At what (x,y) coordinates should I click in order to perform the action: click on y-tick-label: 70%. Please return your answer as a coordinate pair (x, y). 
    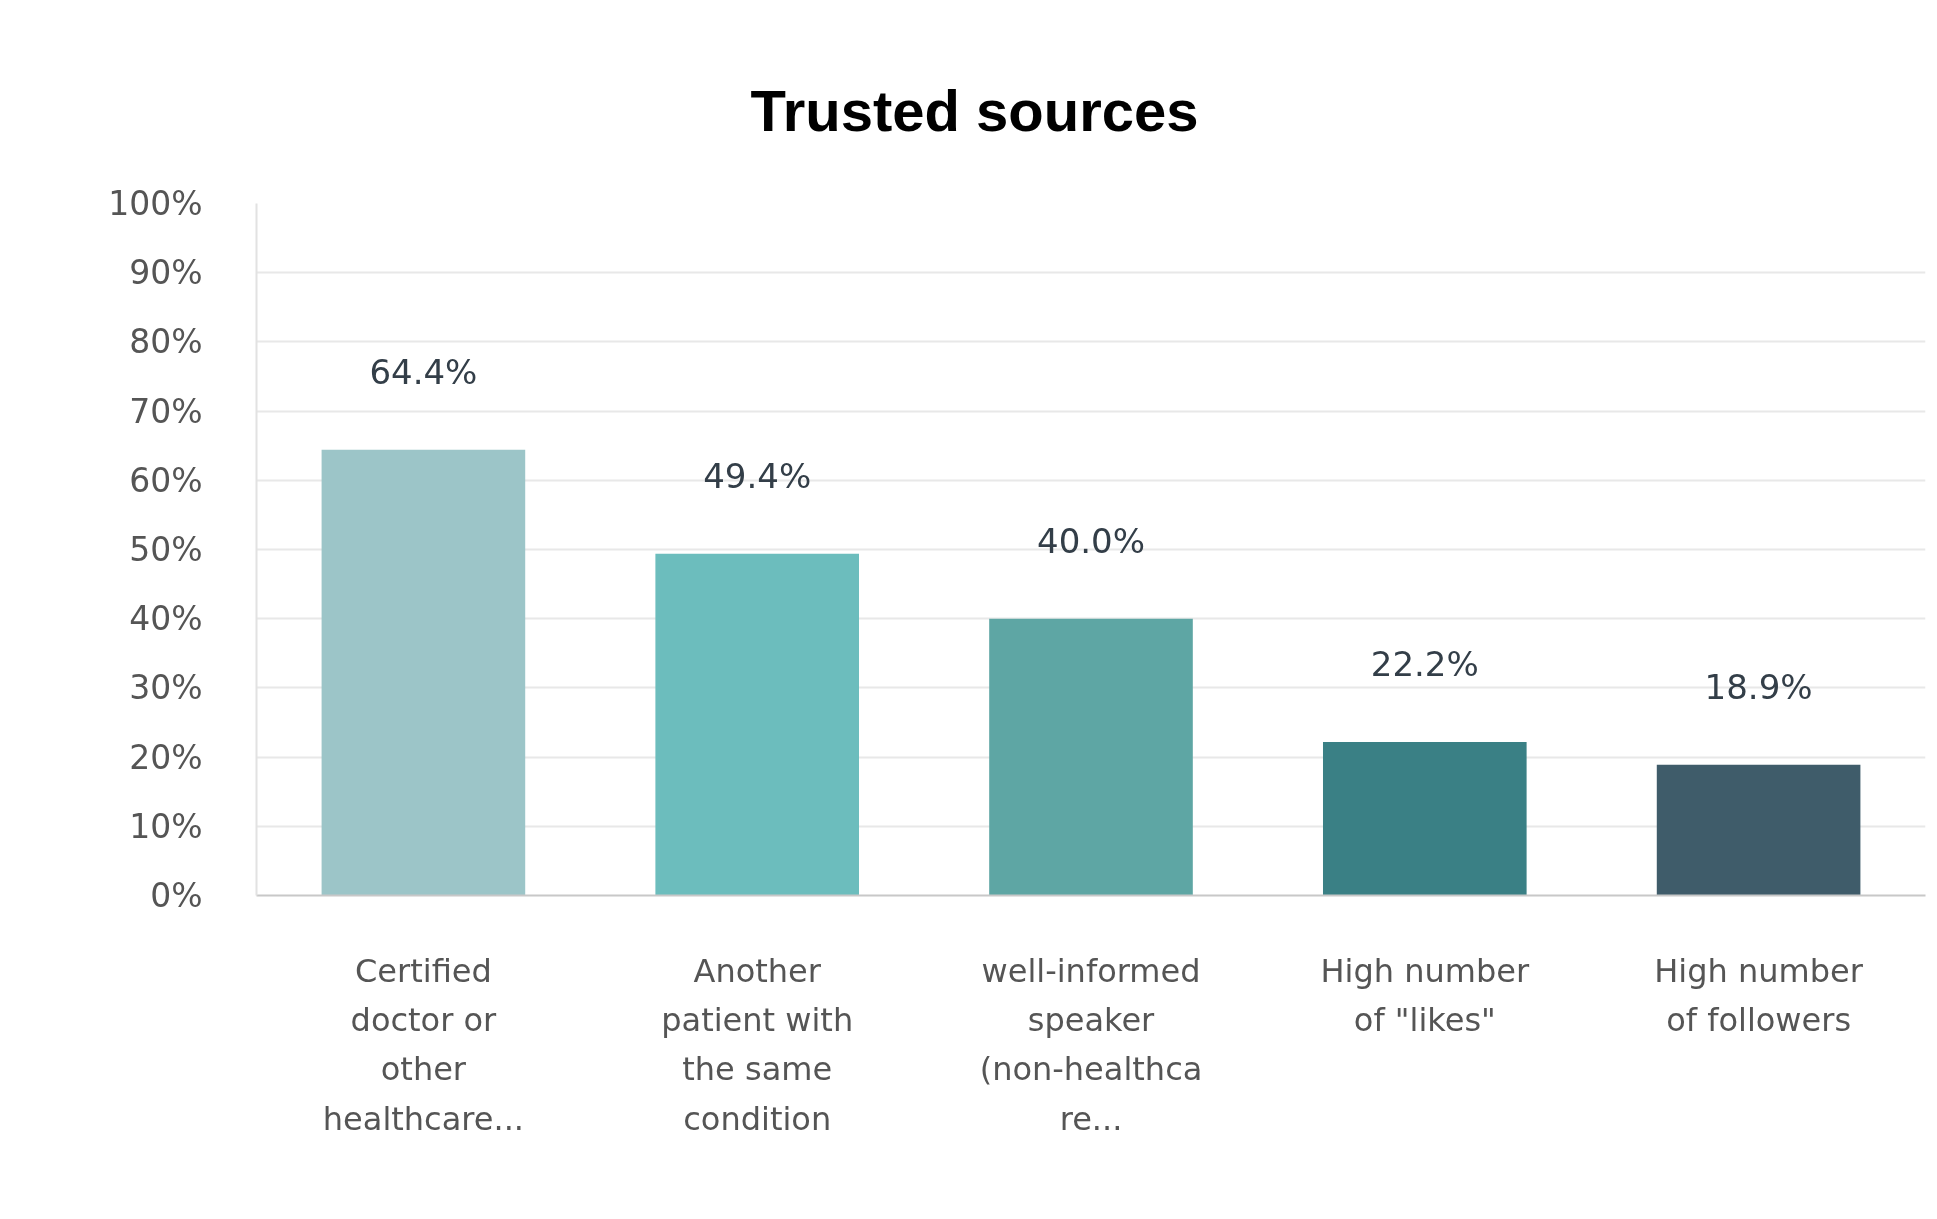
    Looking at the image, I should click on (166, 411).